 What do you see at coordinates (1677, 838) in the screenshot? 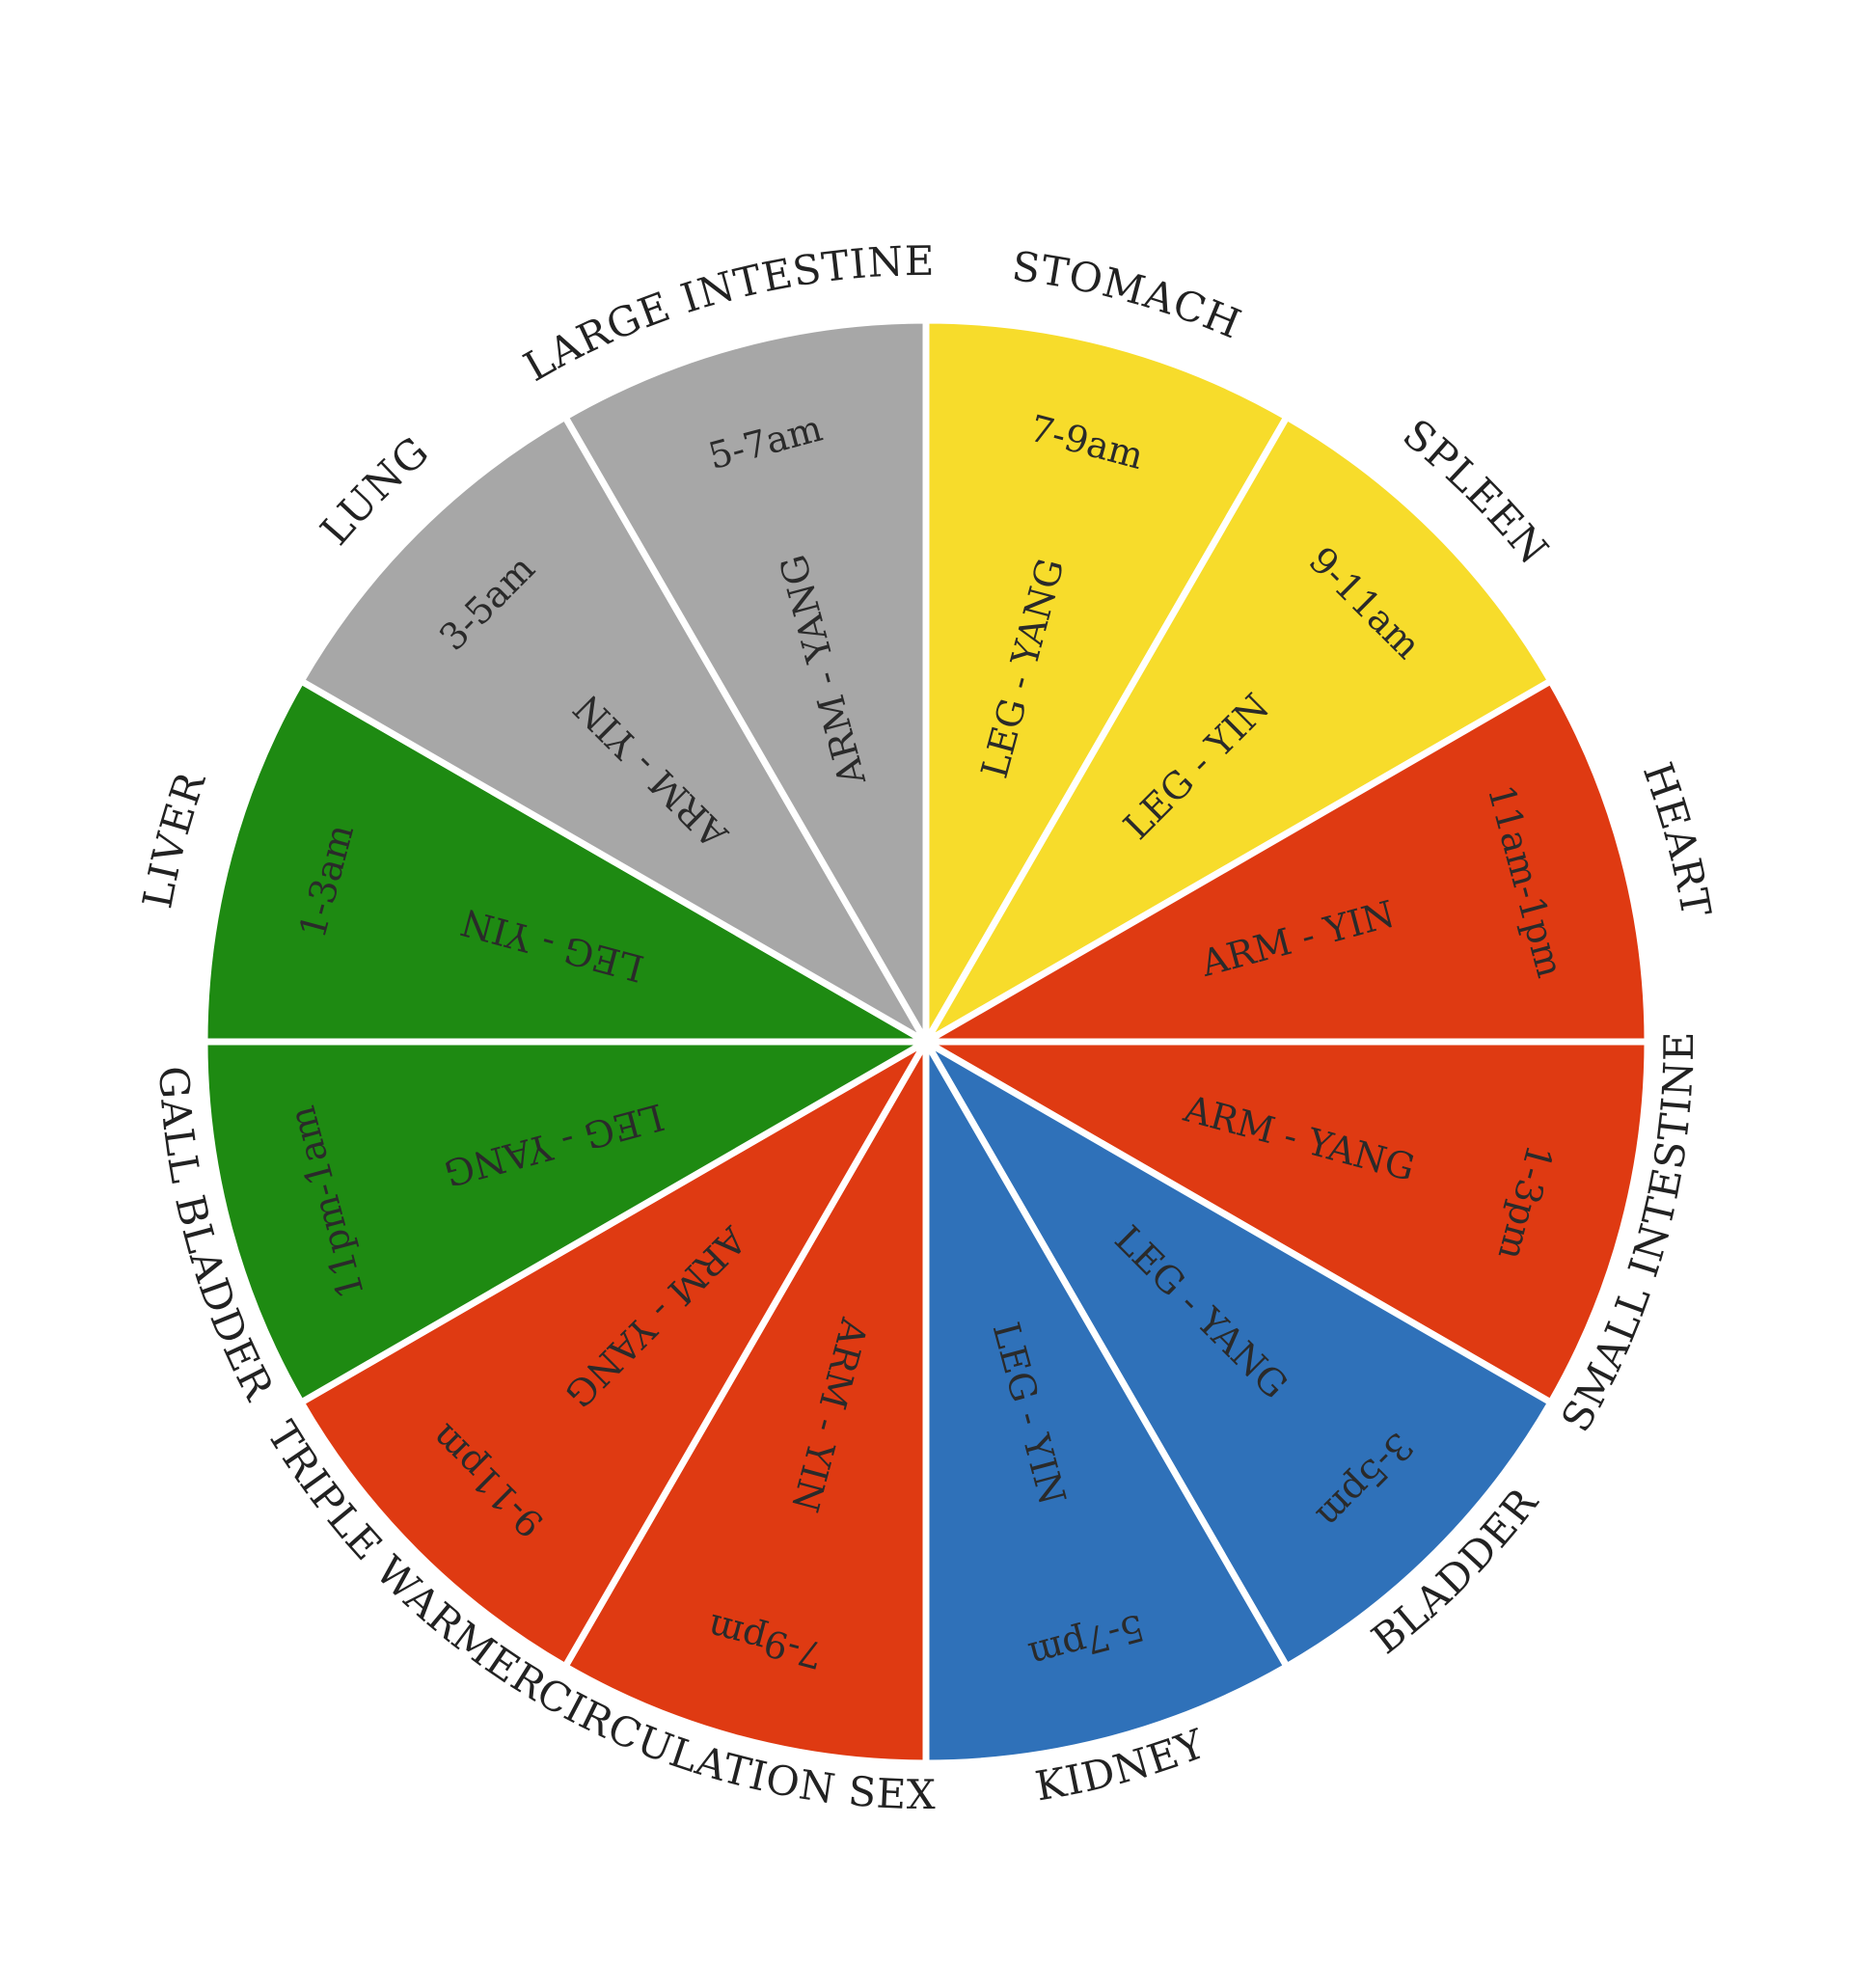
I see `organ-label-heart: HEART` at bounding box center [1677, 838].